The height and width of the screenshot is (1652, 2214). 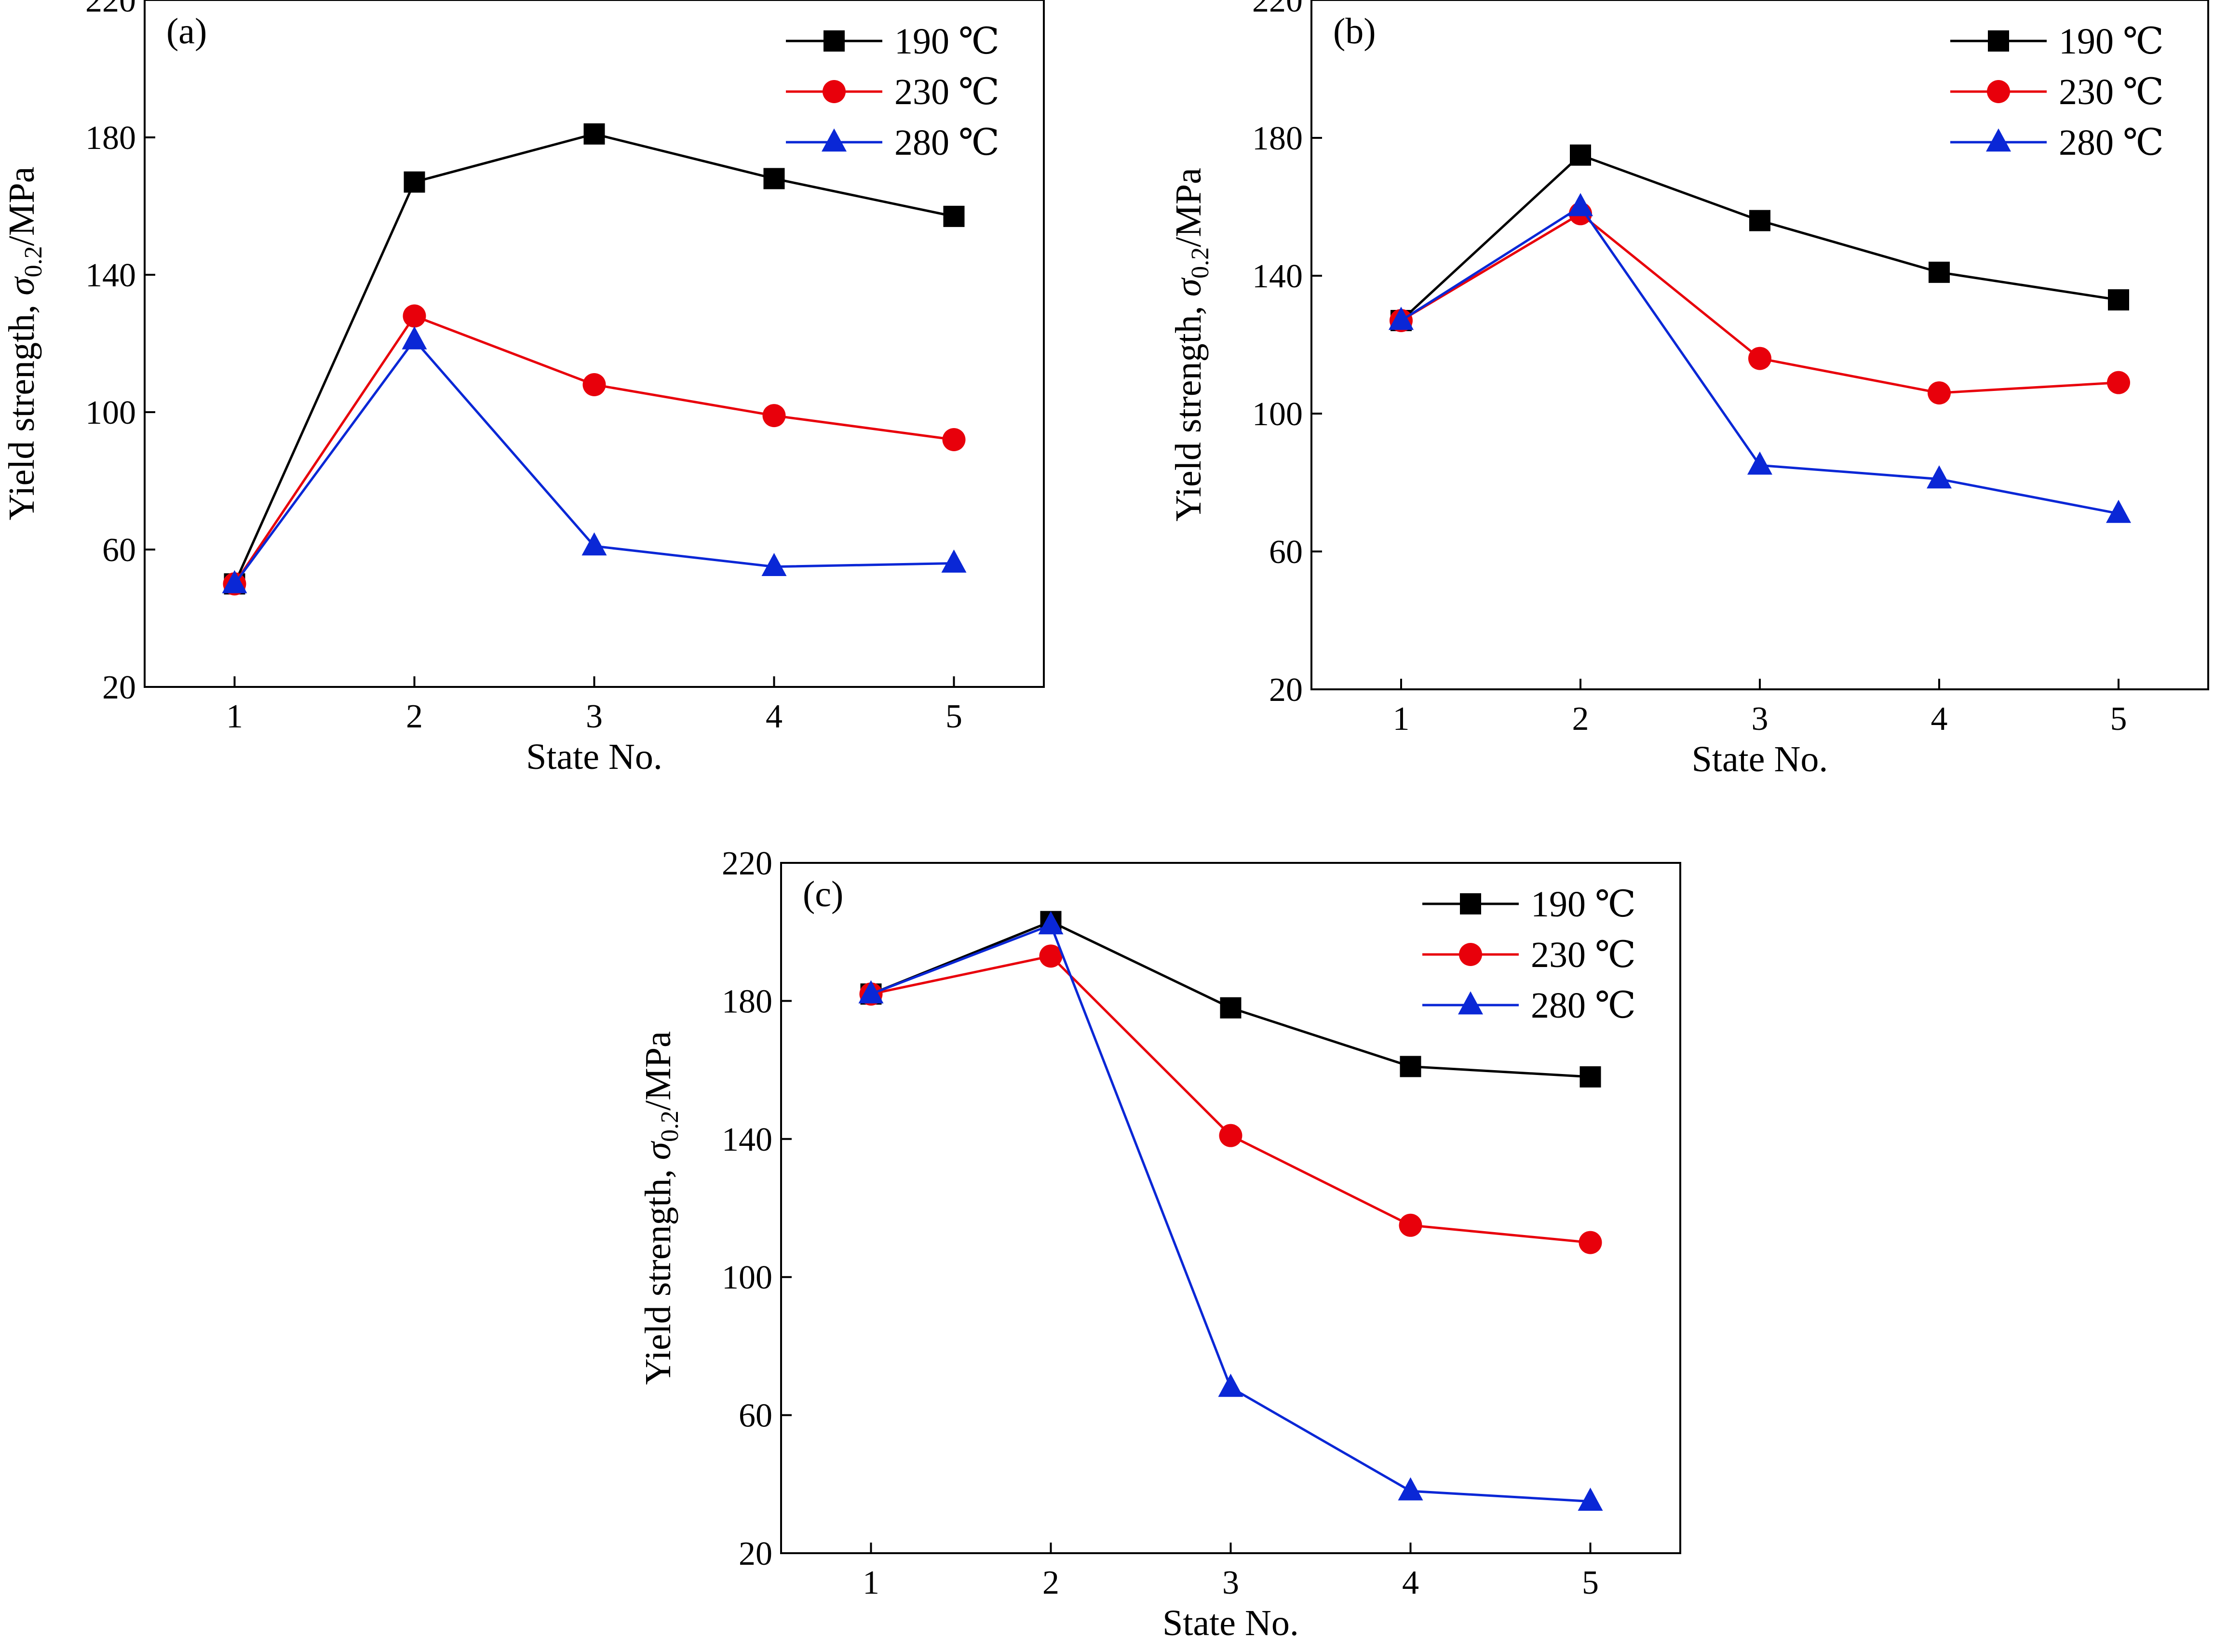 I want to click on panel-label: (b), so click(x=1354, y=31).